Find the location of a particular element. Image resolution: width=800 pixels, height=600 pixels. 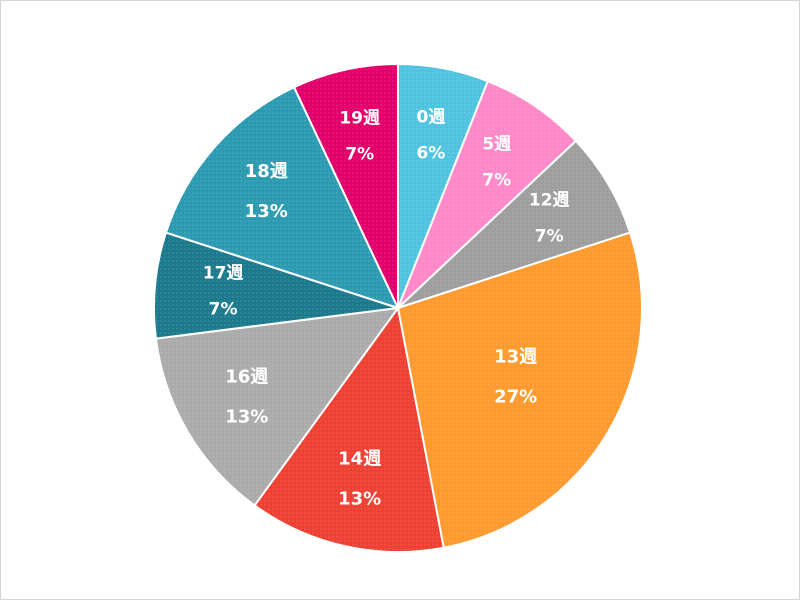

slice-category-label: 14週 is located at coordinates (359, 458).